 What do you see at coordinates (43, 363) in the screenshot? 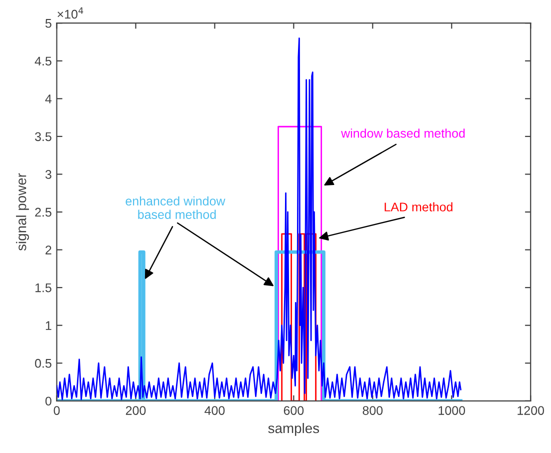
I see `y-tick-label: 0.5` at bounding box center [43, 363].